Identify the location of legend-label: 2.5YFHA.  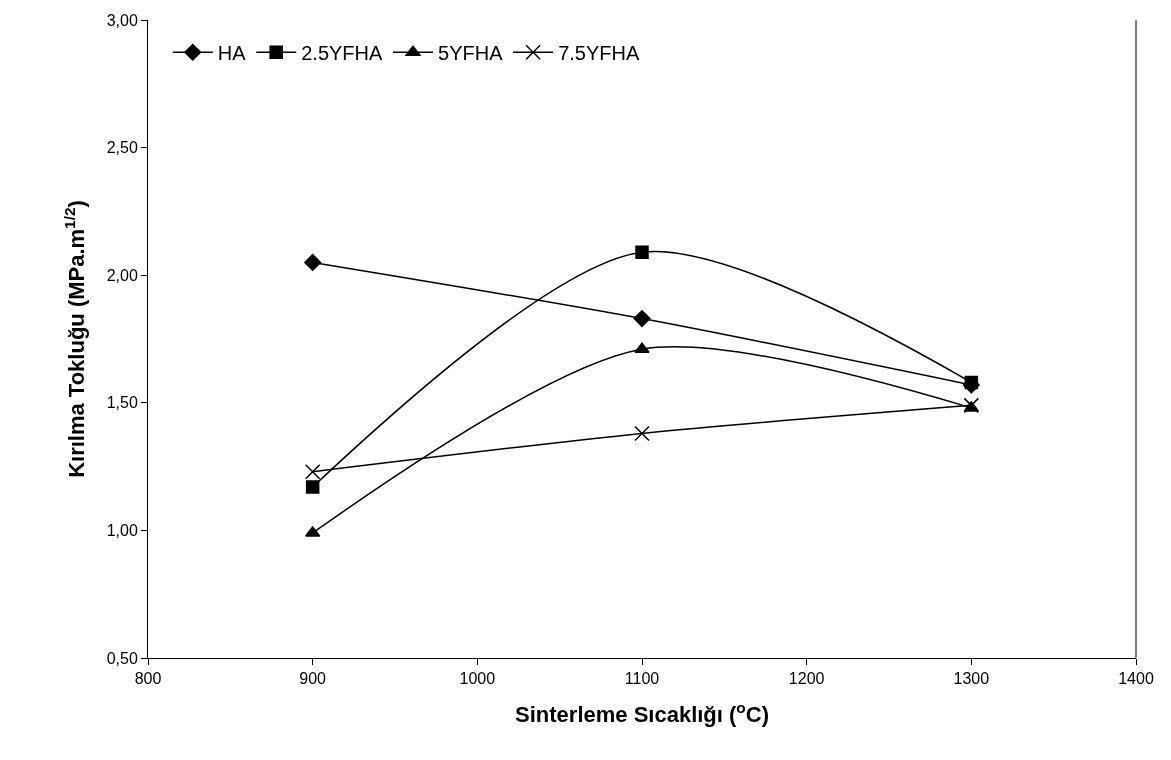
(342, 53).